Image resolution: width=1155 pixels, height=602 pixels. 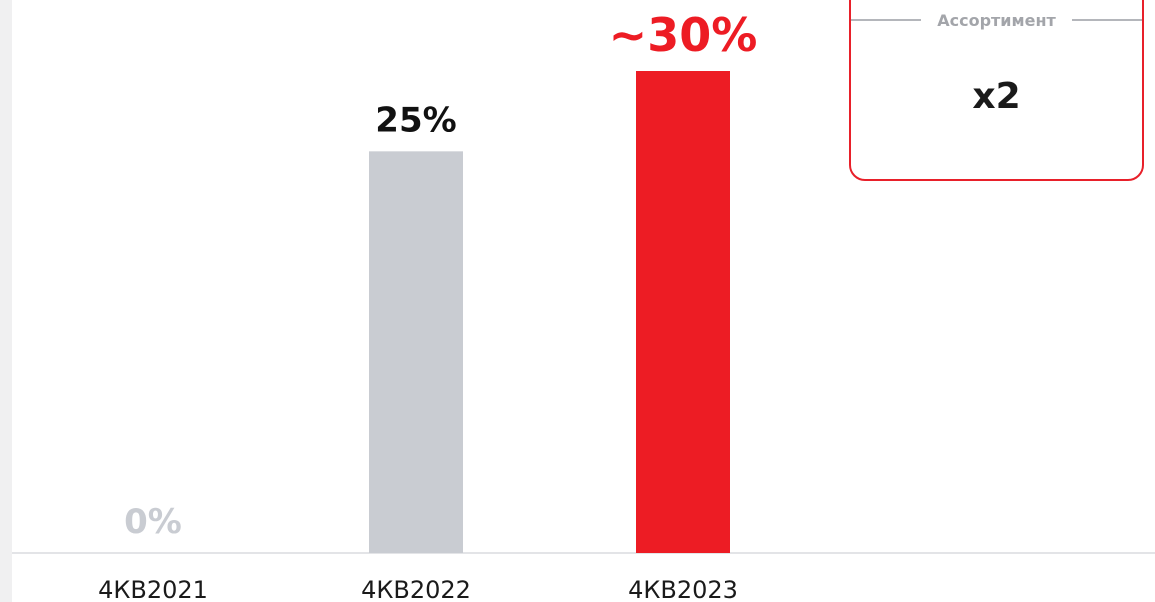 What do you see at coordinates (6, 301) in the screenshot?
I see `left-strip` at bounding box center [6, 301].